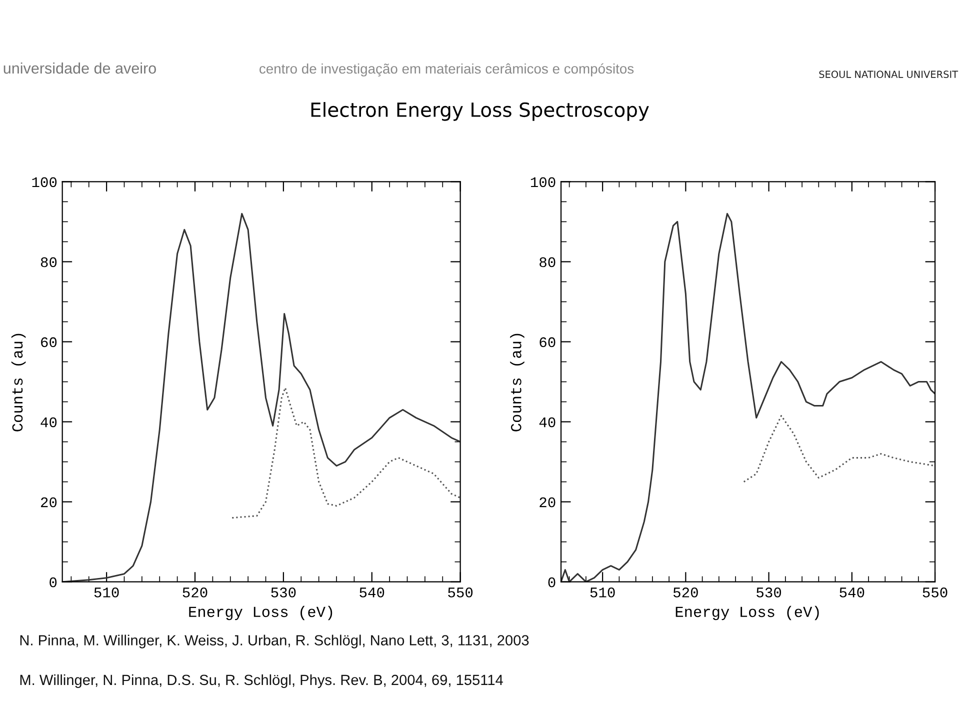  I want to click on text: M. Willinger, N. Pinna, D.S. Su, R. Schlögl, Phys. Rev. B, 2004, 69, 155114, so click(261, 681).